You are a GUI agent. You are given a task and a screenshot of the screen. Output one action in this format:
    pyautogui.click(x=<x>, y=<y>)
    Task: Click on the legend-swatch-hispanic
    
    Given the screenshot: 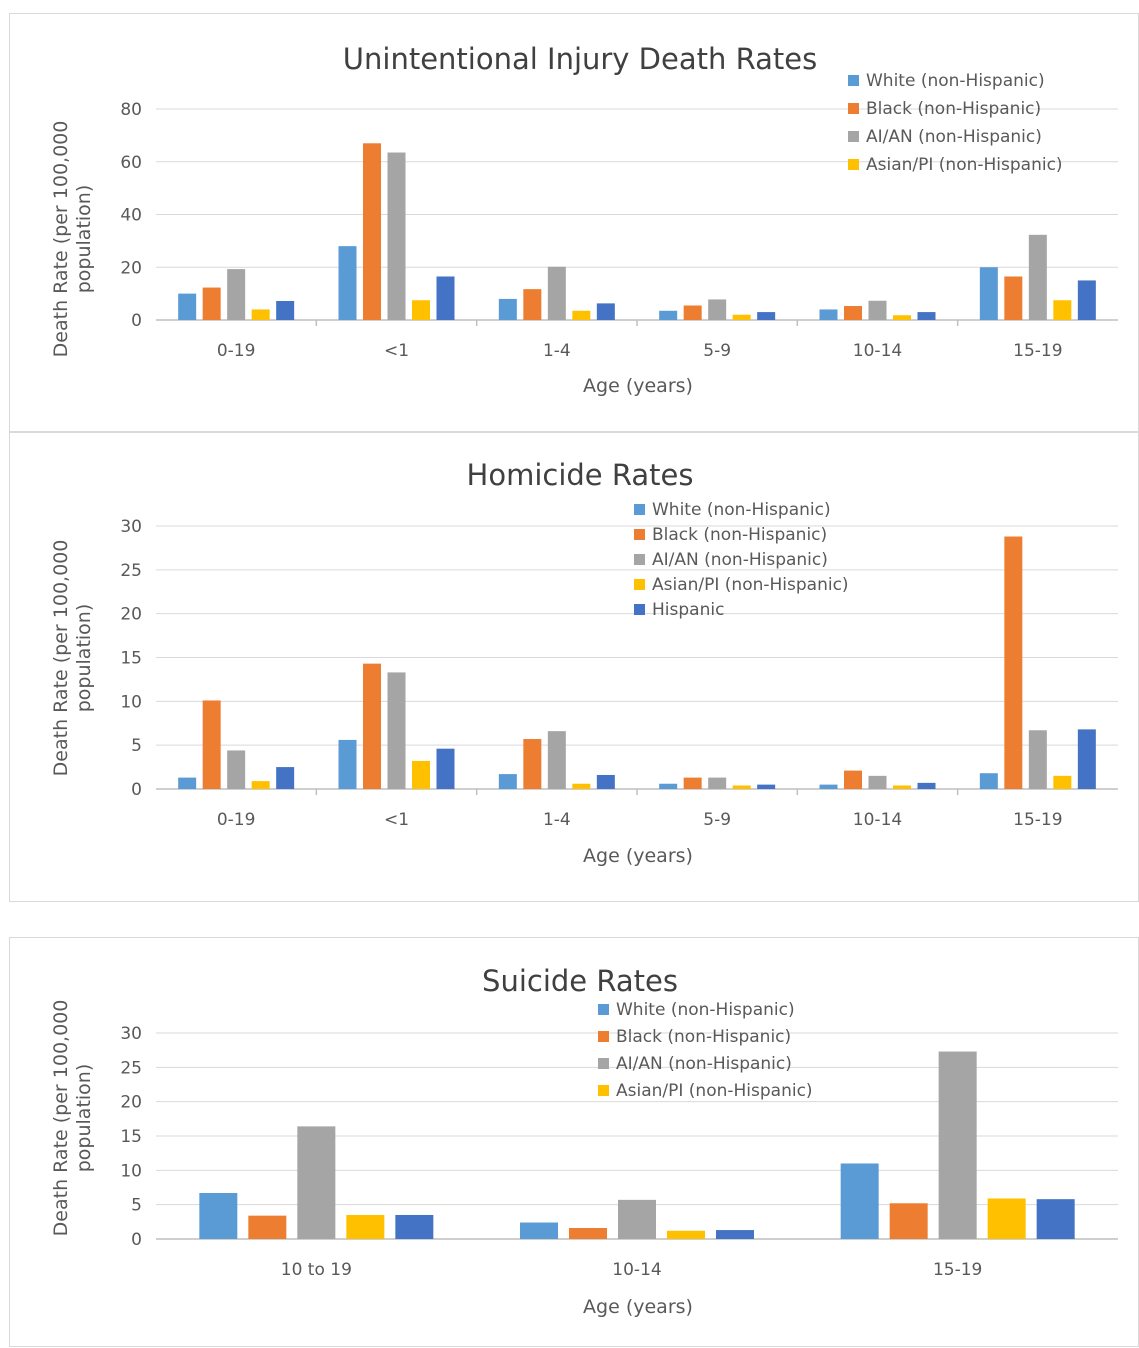 What is the action you would take?
    pyautogui.click(x=639, y=609)
    